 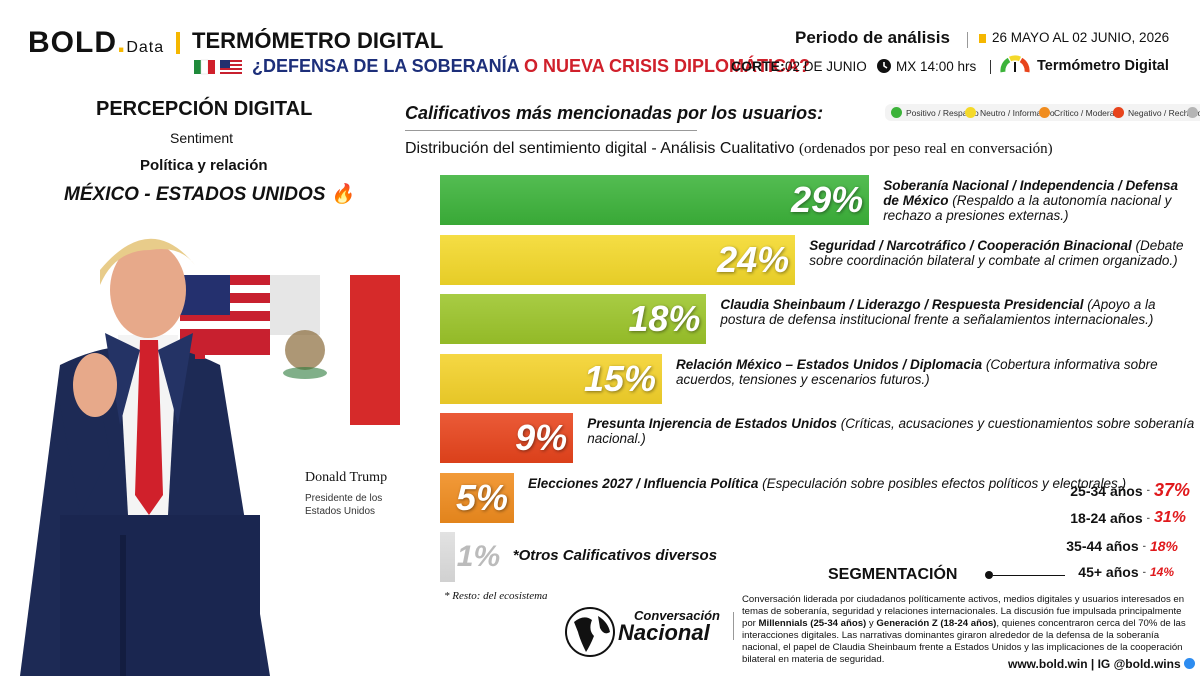 What do you see at coordinates (1102, 546) in the screenshot?
I see `segment-label: 35-44 años` at bounding box center [1102, 546].